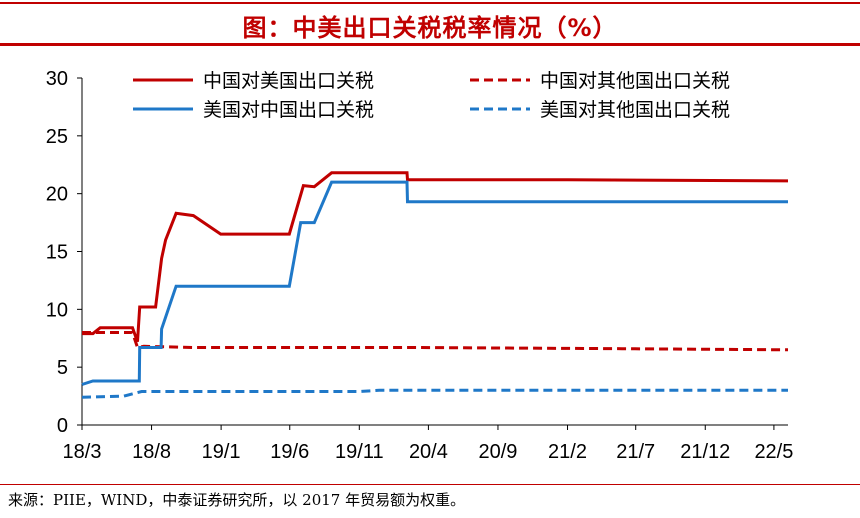 The height and width of the screenshot is (518, 860). I want to click on legend-label-1: 中国对美国出口关税, so click(288, 81).